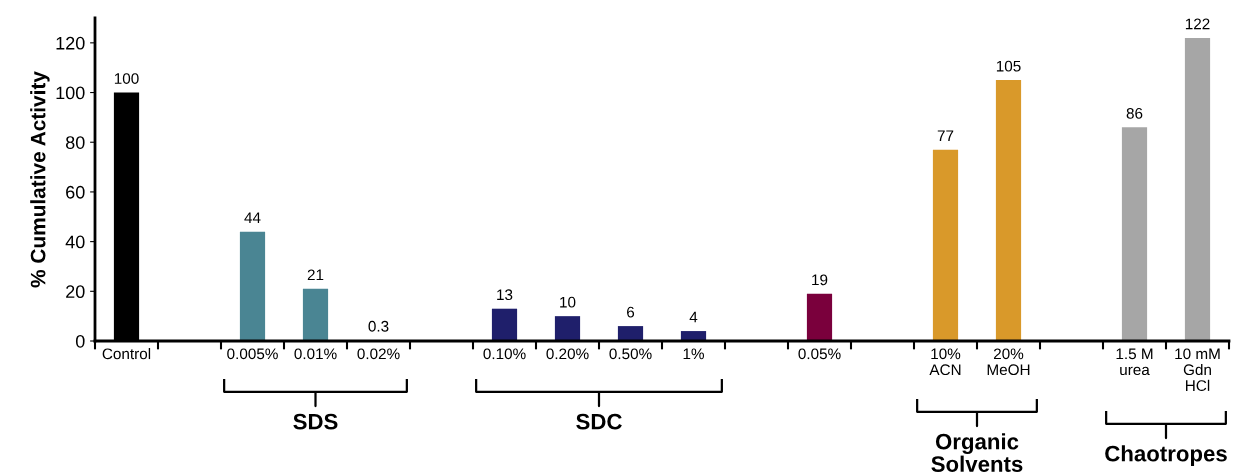 This screenshot has height=474, width=1238. I want to click on y-axis-title: % Cumulative Activity, so click(40, 179).